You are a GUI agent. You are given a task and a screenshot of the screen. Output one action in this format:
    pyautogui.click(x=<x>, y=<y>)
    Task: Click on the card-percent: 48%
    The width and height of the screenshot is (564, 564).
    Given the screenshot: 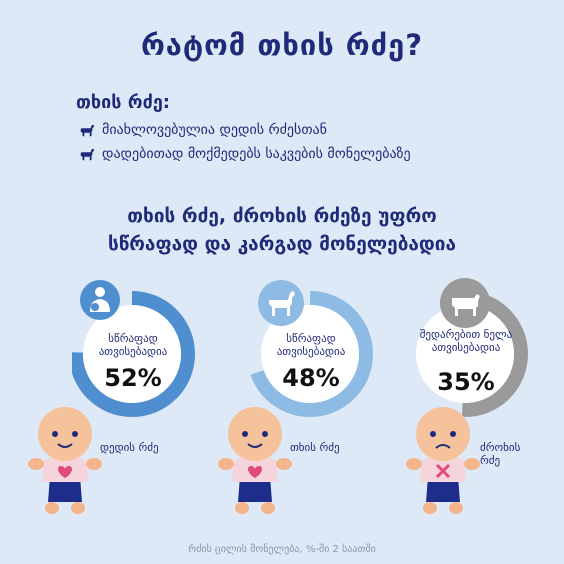 What is the action you would take?
    pyautogui.click(x=311, y=378)
    